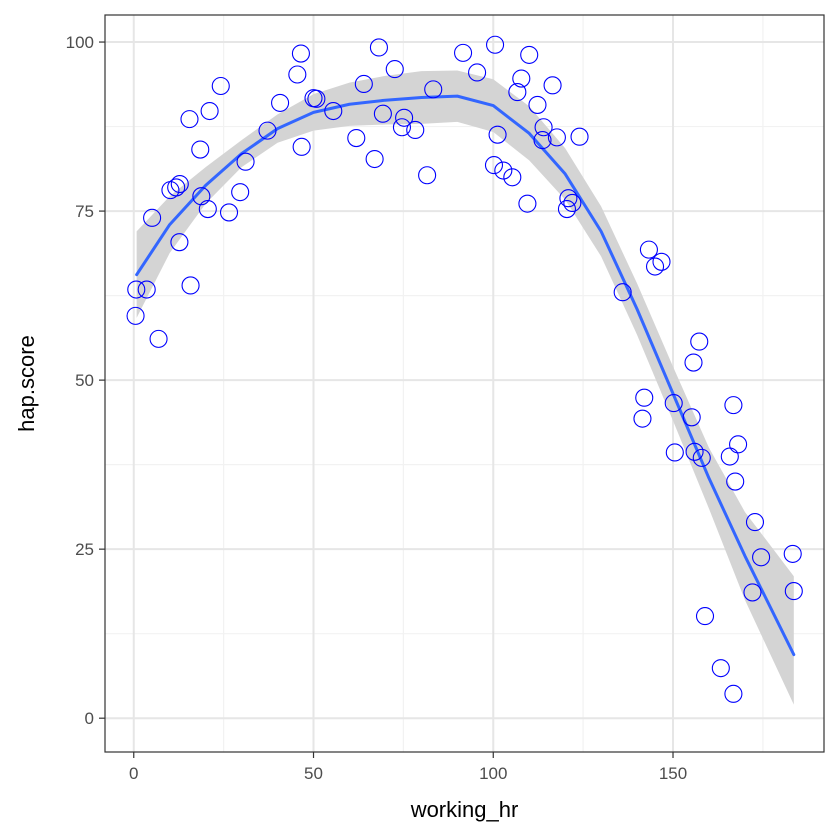  I want to click on y-tick-label: 0, so click(89, 718).